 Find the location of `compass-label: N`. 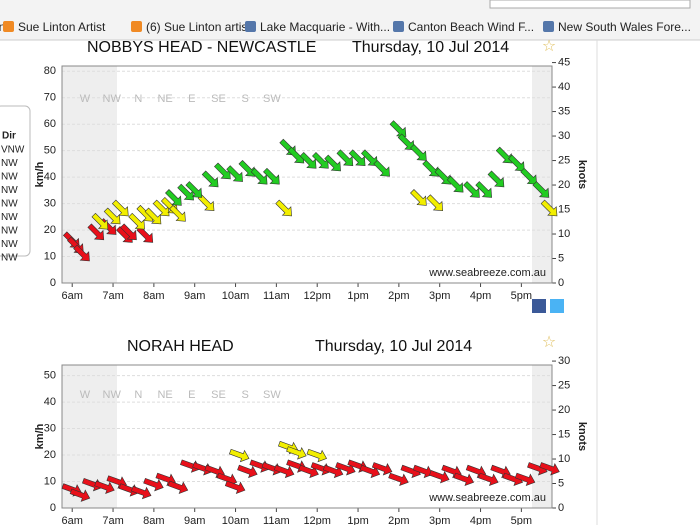

compass-label: N is located at coordinates (138, 395).